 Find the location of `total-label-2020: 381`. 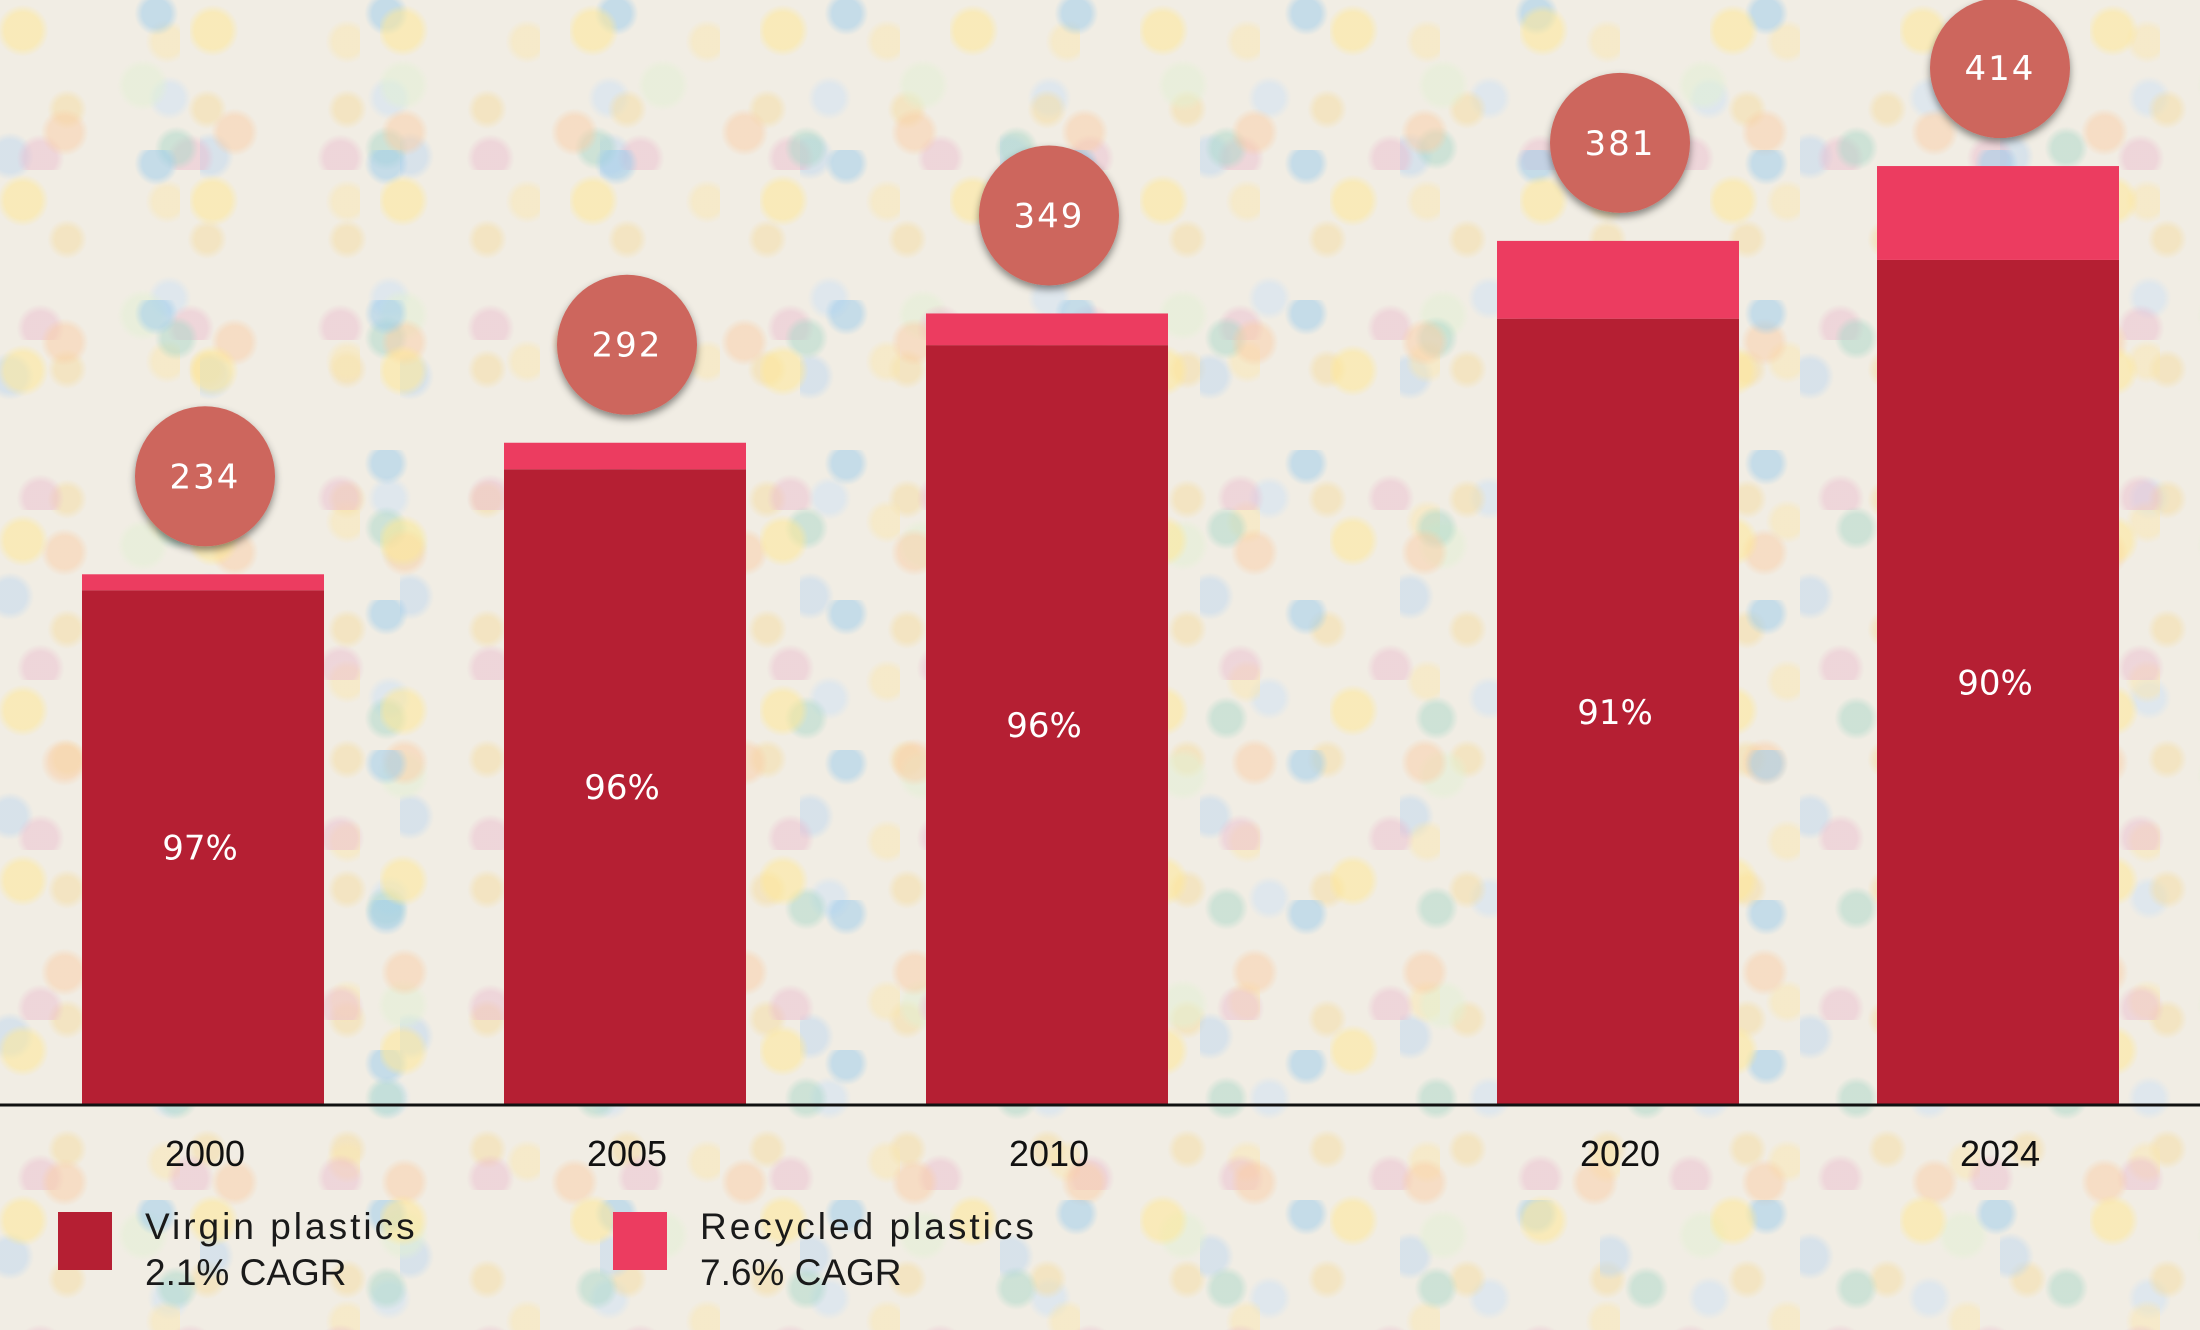

total-label-2020: 381 is located at coordinates (1620, 144).